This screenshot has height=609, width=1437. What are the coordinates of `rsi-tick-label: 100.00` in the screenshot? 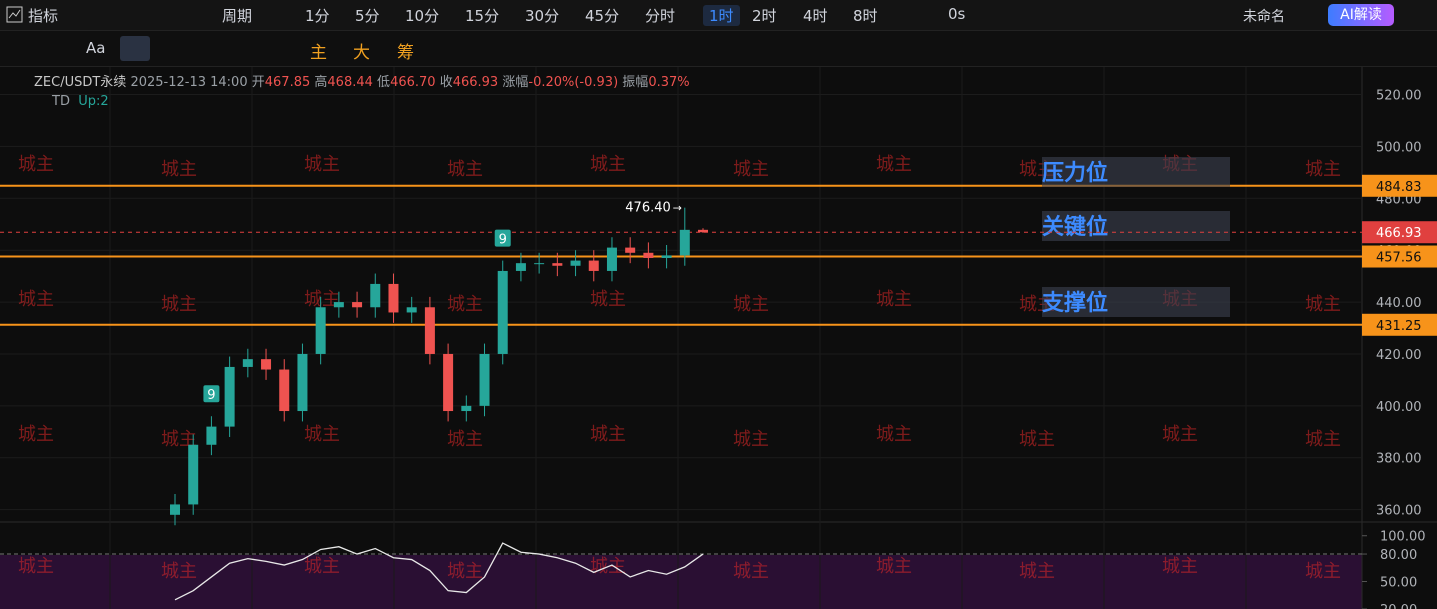 It's located at (1403, 537).